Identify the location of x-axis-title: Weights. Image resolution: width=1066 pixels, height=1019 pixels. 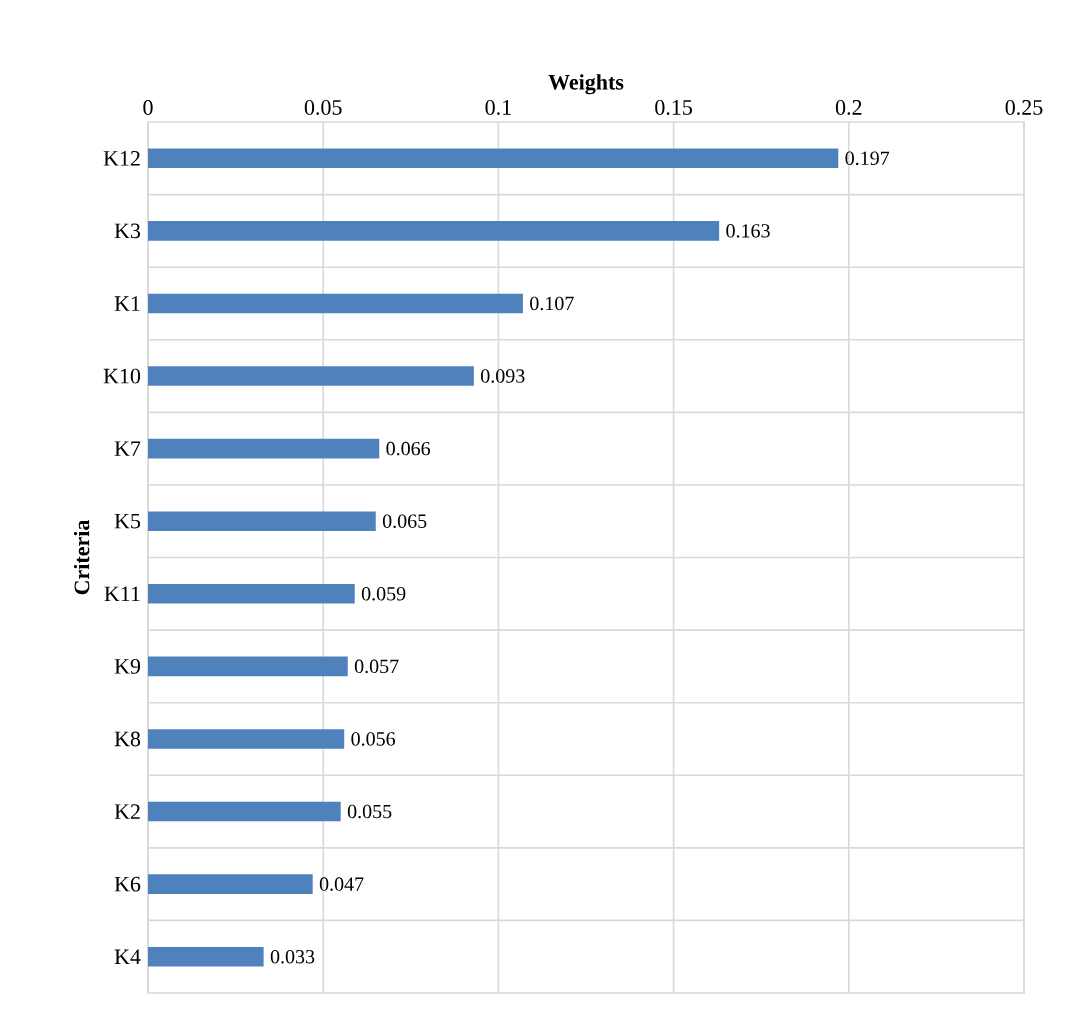
(586, 84).